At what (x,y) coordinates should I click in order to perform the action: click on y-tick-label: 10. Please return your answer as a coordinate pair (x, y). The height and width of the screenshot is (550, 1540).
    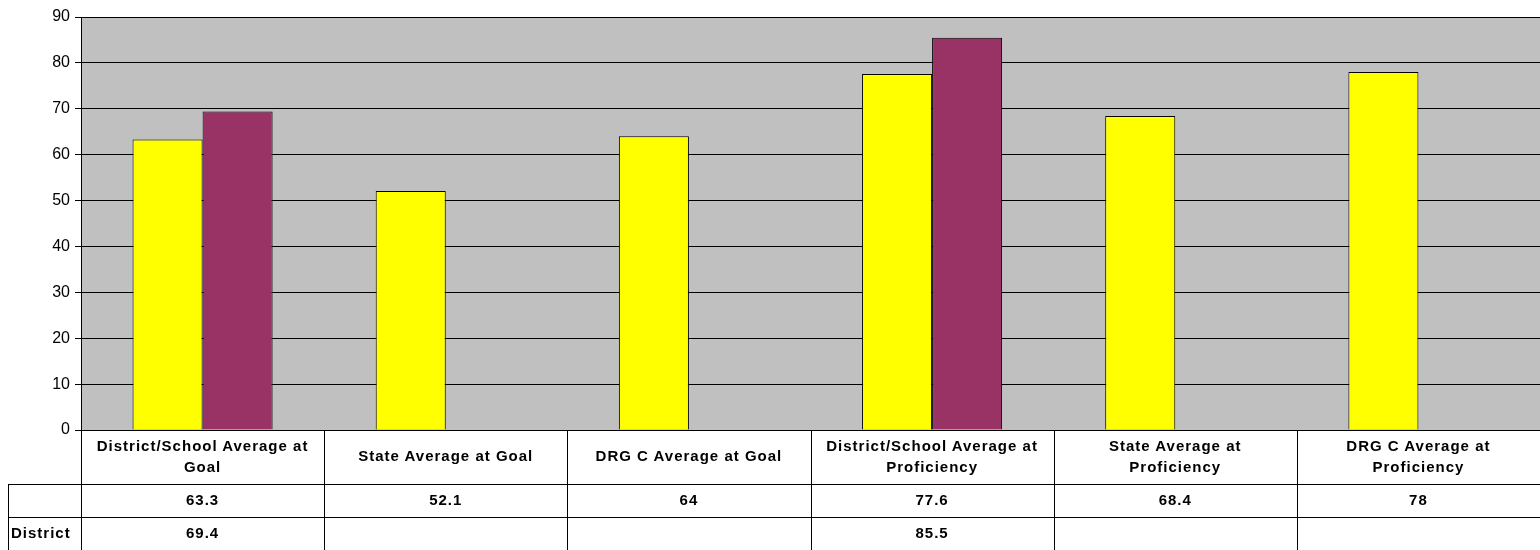
    Looking at the image, I should click on (61, 383).